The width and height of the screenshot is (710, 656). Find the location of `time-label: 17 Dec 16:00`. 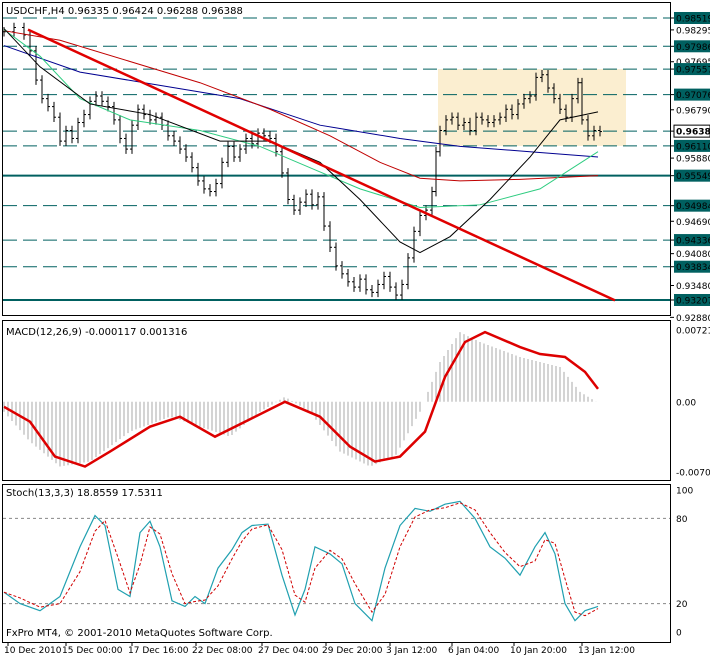

time-label: 17 Dec 16:00 is located at coordinates (158, 651).